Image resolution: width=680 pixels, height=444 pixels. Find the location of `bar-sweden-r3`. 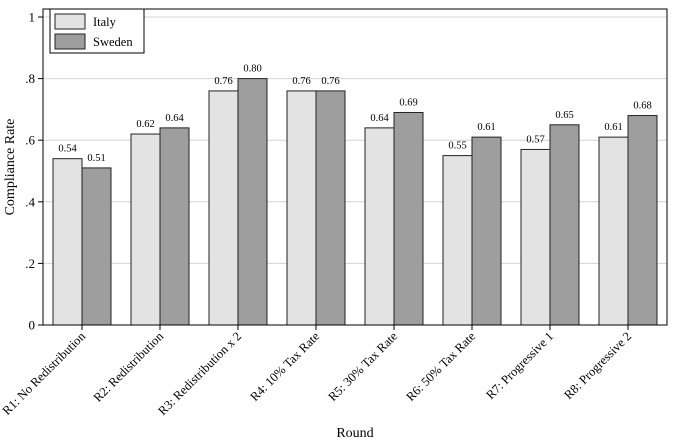

bar-sweden-r3 is located at coordinates (252, 202).